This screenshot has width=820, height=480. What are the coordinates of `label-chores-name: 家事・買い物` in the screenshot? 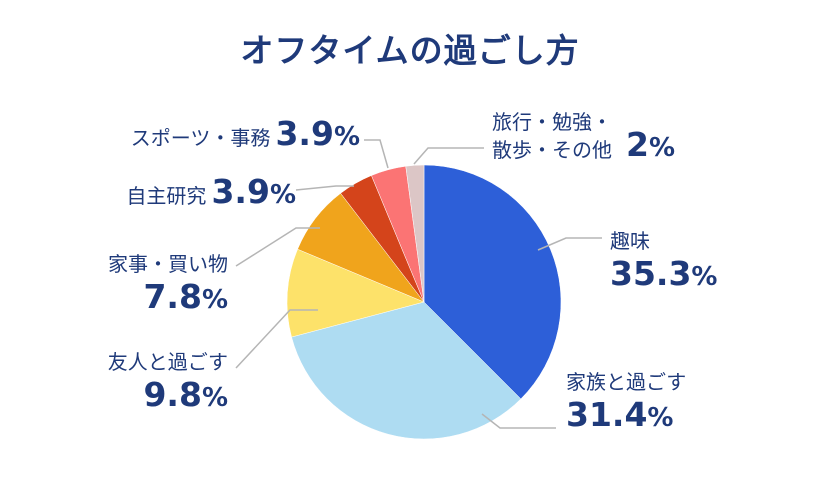 It's located at (168, 264).